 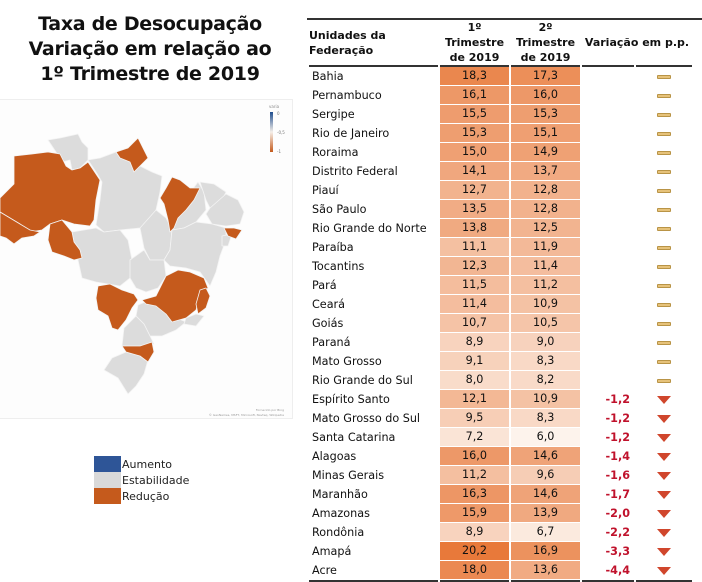 What do you see at coordinates (500, 133) in the screenshot?
I see `table-row: Rio de Janeiro 15,3 15,1` at bounding box center [500, 133].